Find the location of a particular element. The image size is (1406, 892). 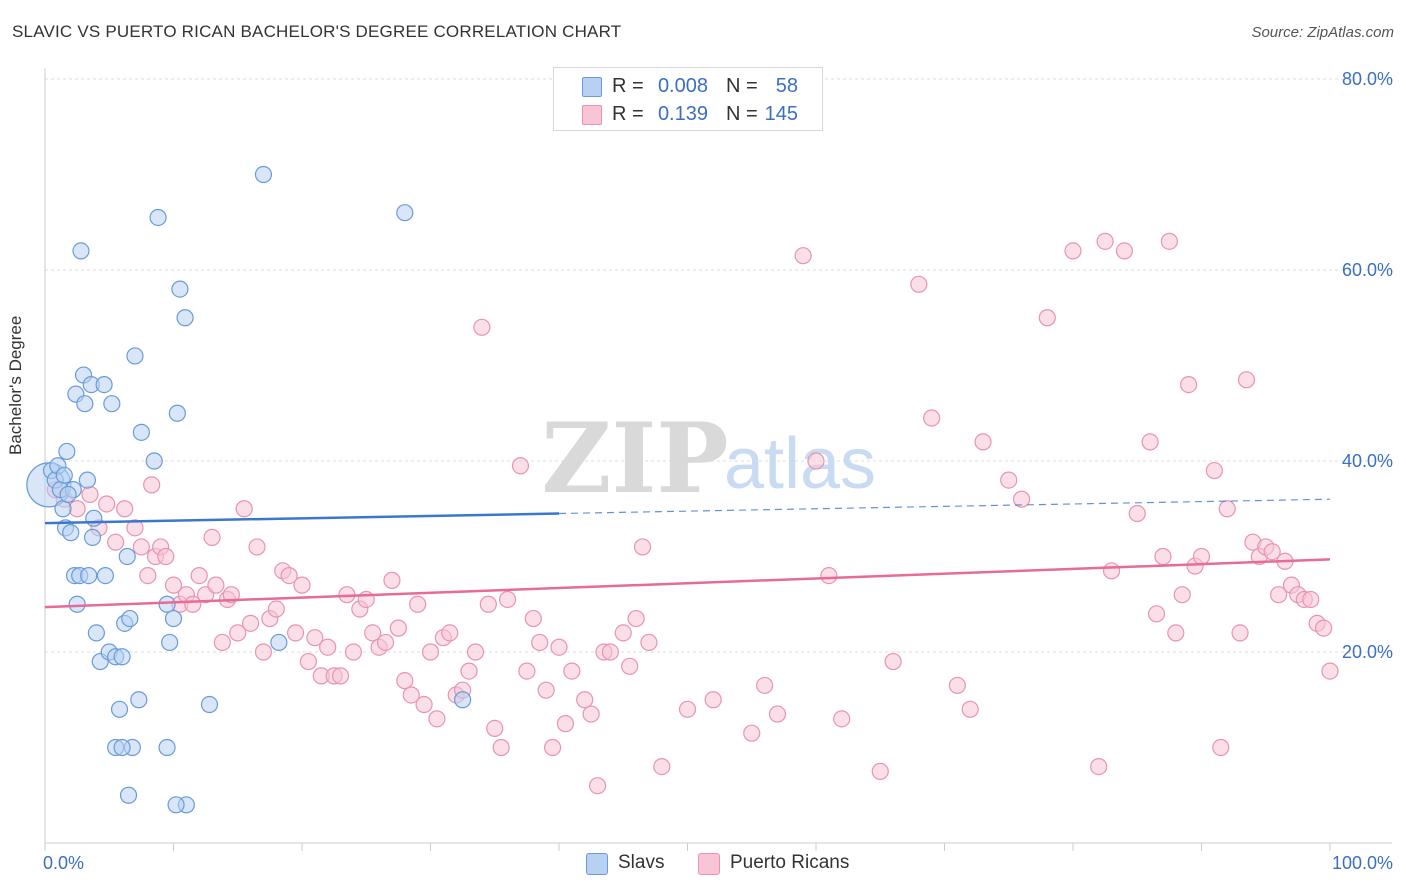

bottom-pr-swatch is located at coordinates (709, 864).